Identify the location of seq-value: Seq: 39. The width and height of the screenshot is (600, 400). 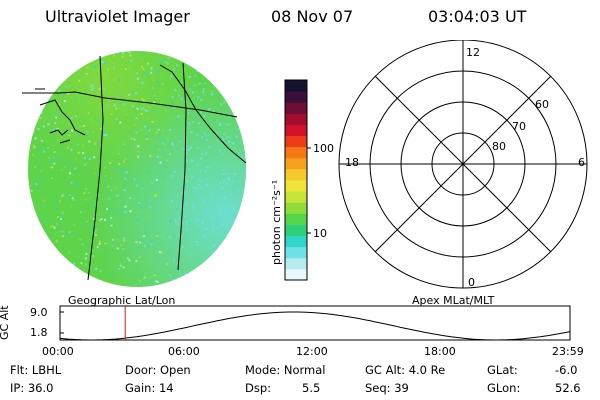
(387, 388).